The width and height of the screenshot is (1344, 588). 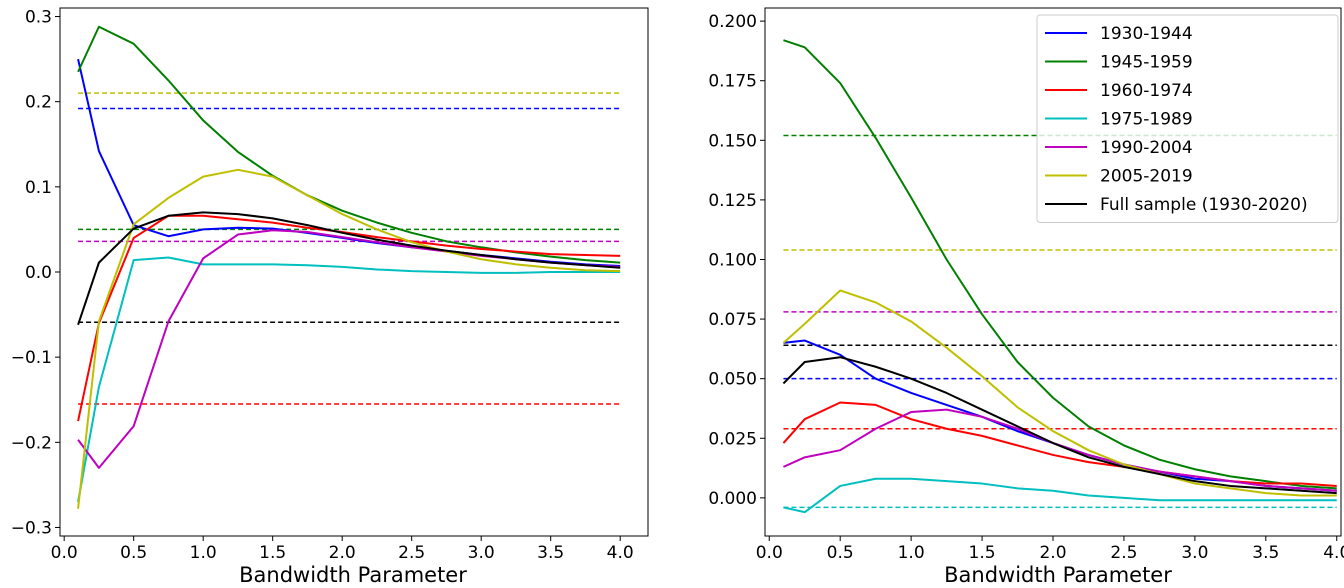 I want to click on legend-item: 2005-2019, so click(x=1119, y=177).